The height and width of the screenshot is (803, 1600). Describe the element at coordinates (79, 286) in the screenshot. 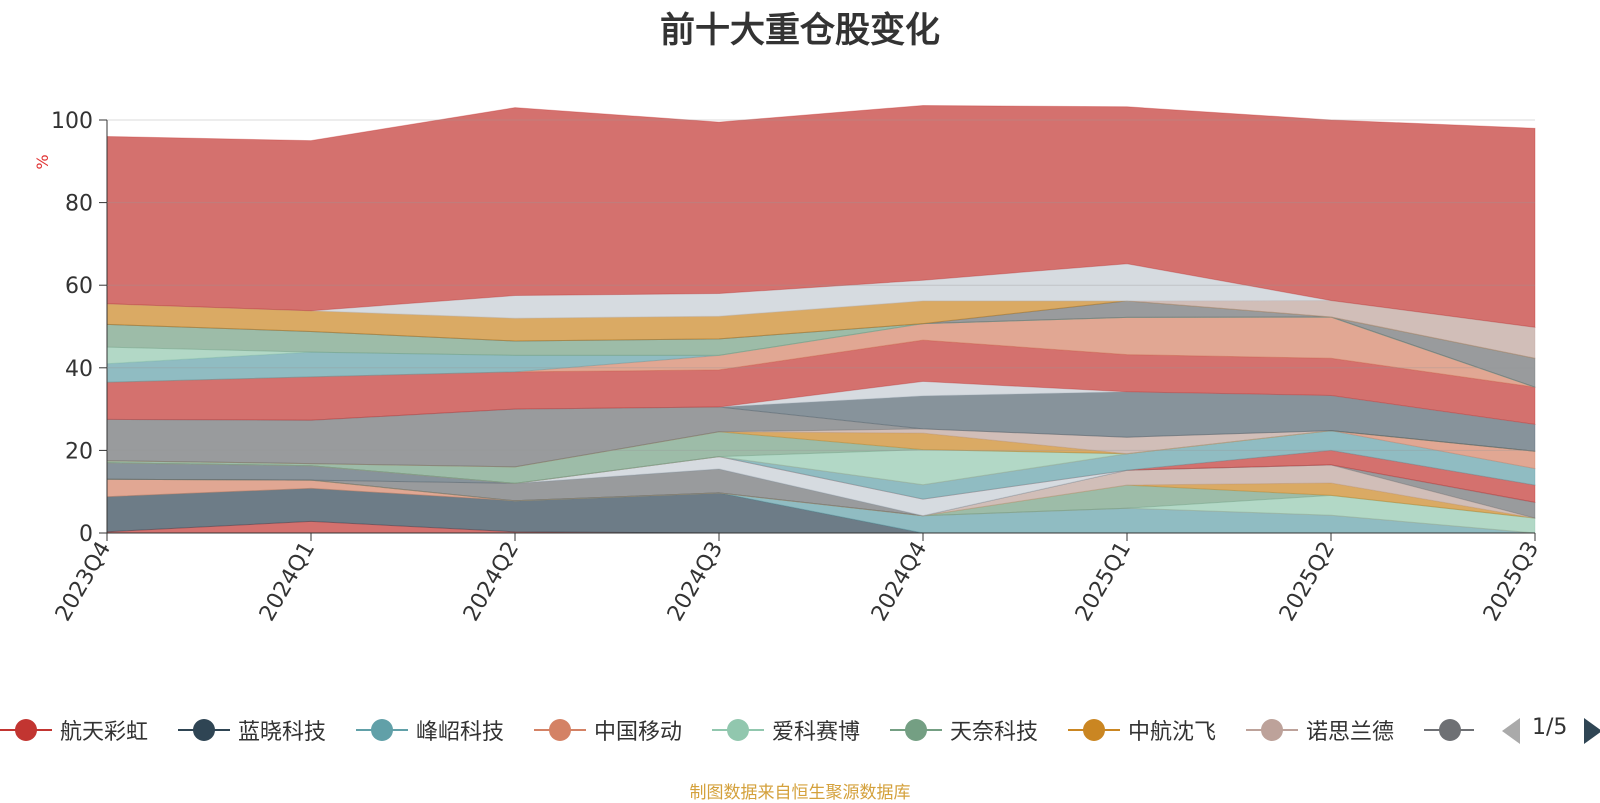

I see `y-tick-label-60: 60` at that location.